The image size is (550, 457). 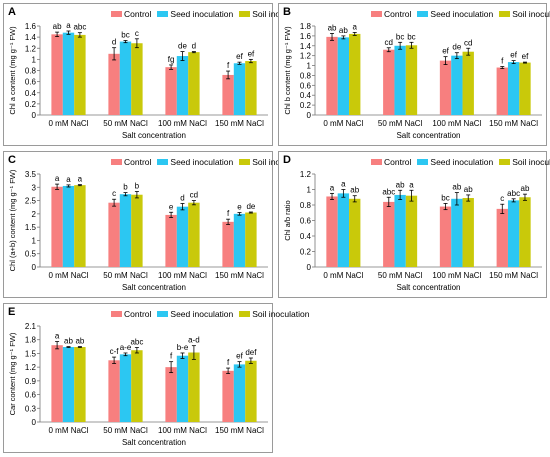 What do you see at coordinates (138, 162) in the screenshot?
I see `legend-label: Control` at bounding box center [138, 162].